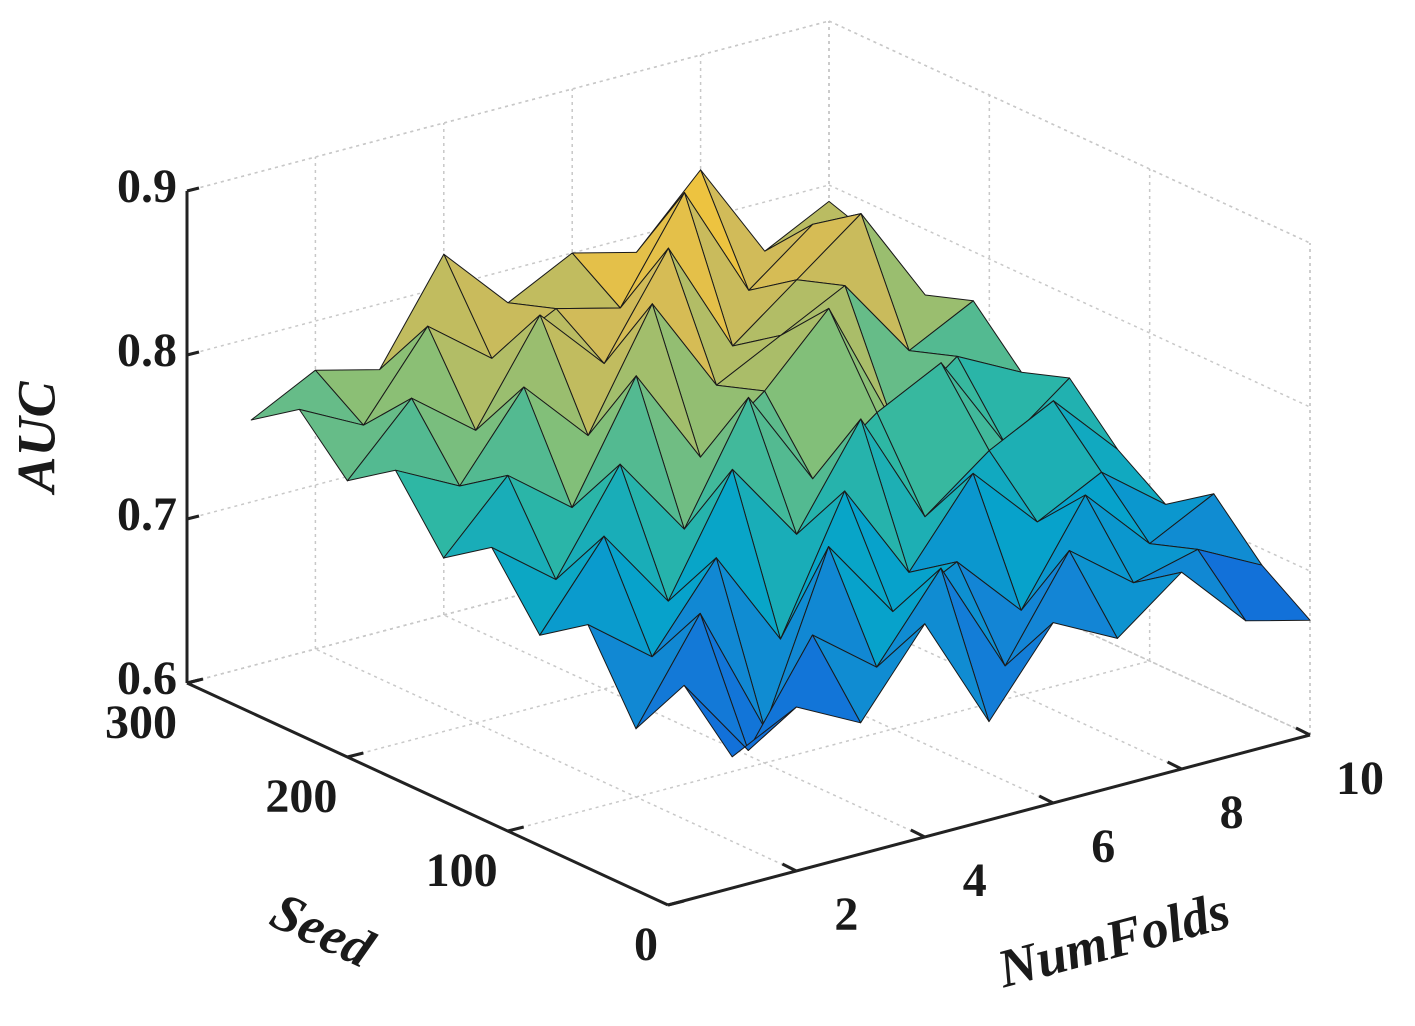 The height and width of the screenshot is (1026, 1415). Describe the element at coordinates (147, 514) in the screenshot. I see `z-tick-label: 0.7` at that location.